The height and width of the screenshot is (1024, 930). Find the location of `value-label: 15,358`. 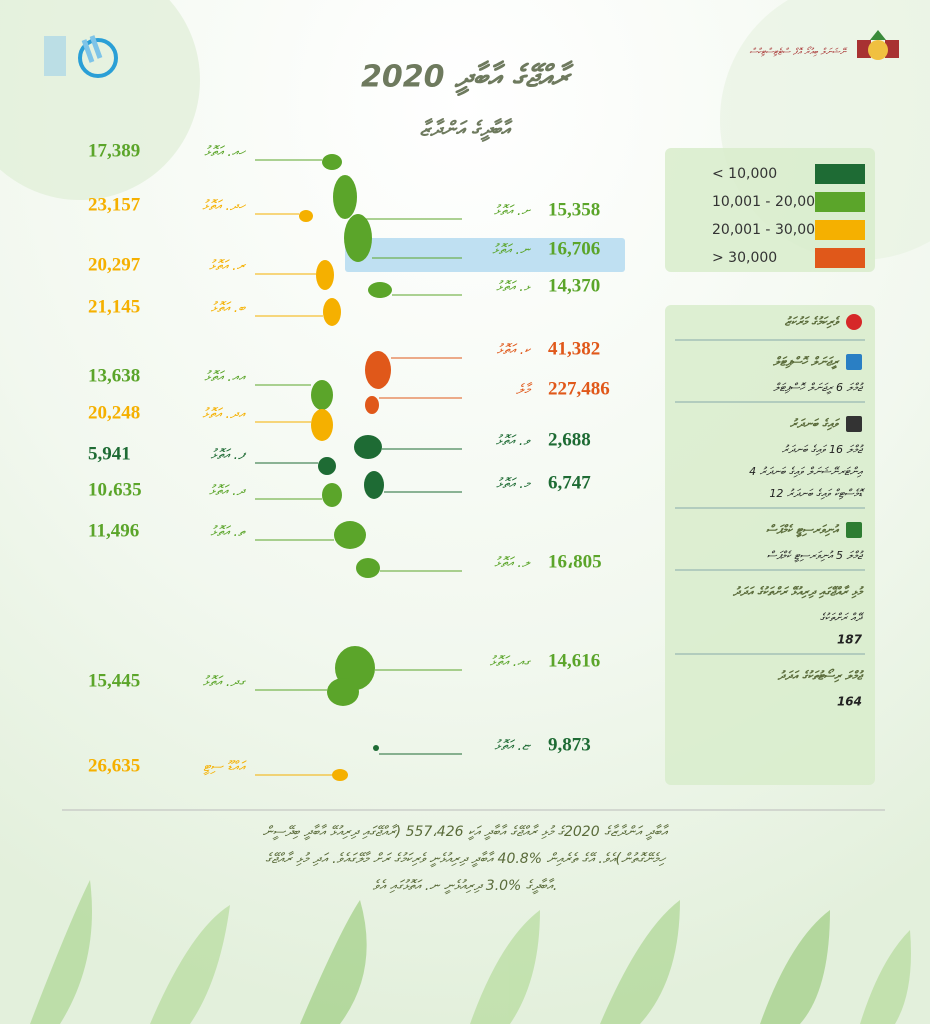

value-label: 15,358 is located at coordinates (574, 209).